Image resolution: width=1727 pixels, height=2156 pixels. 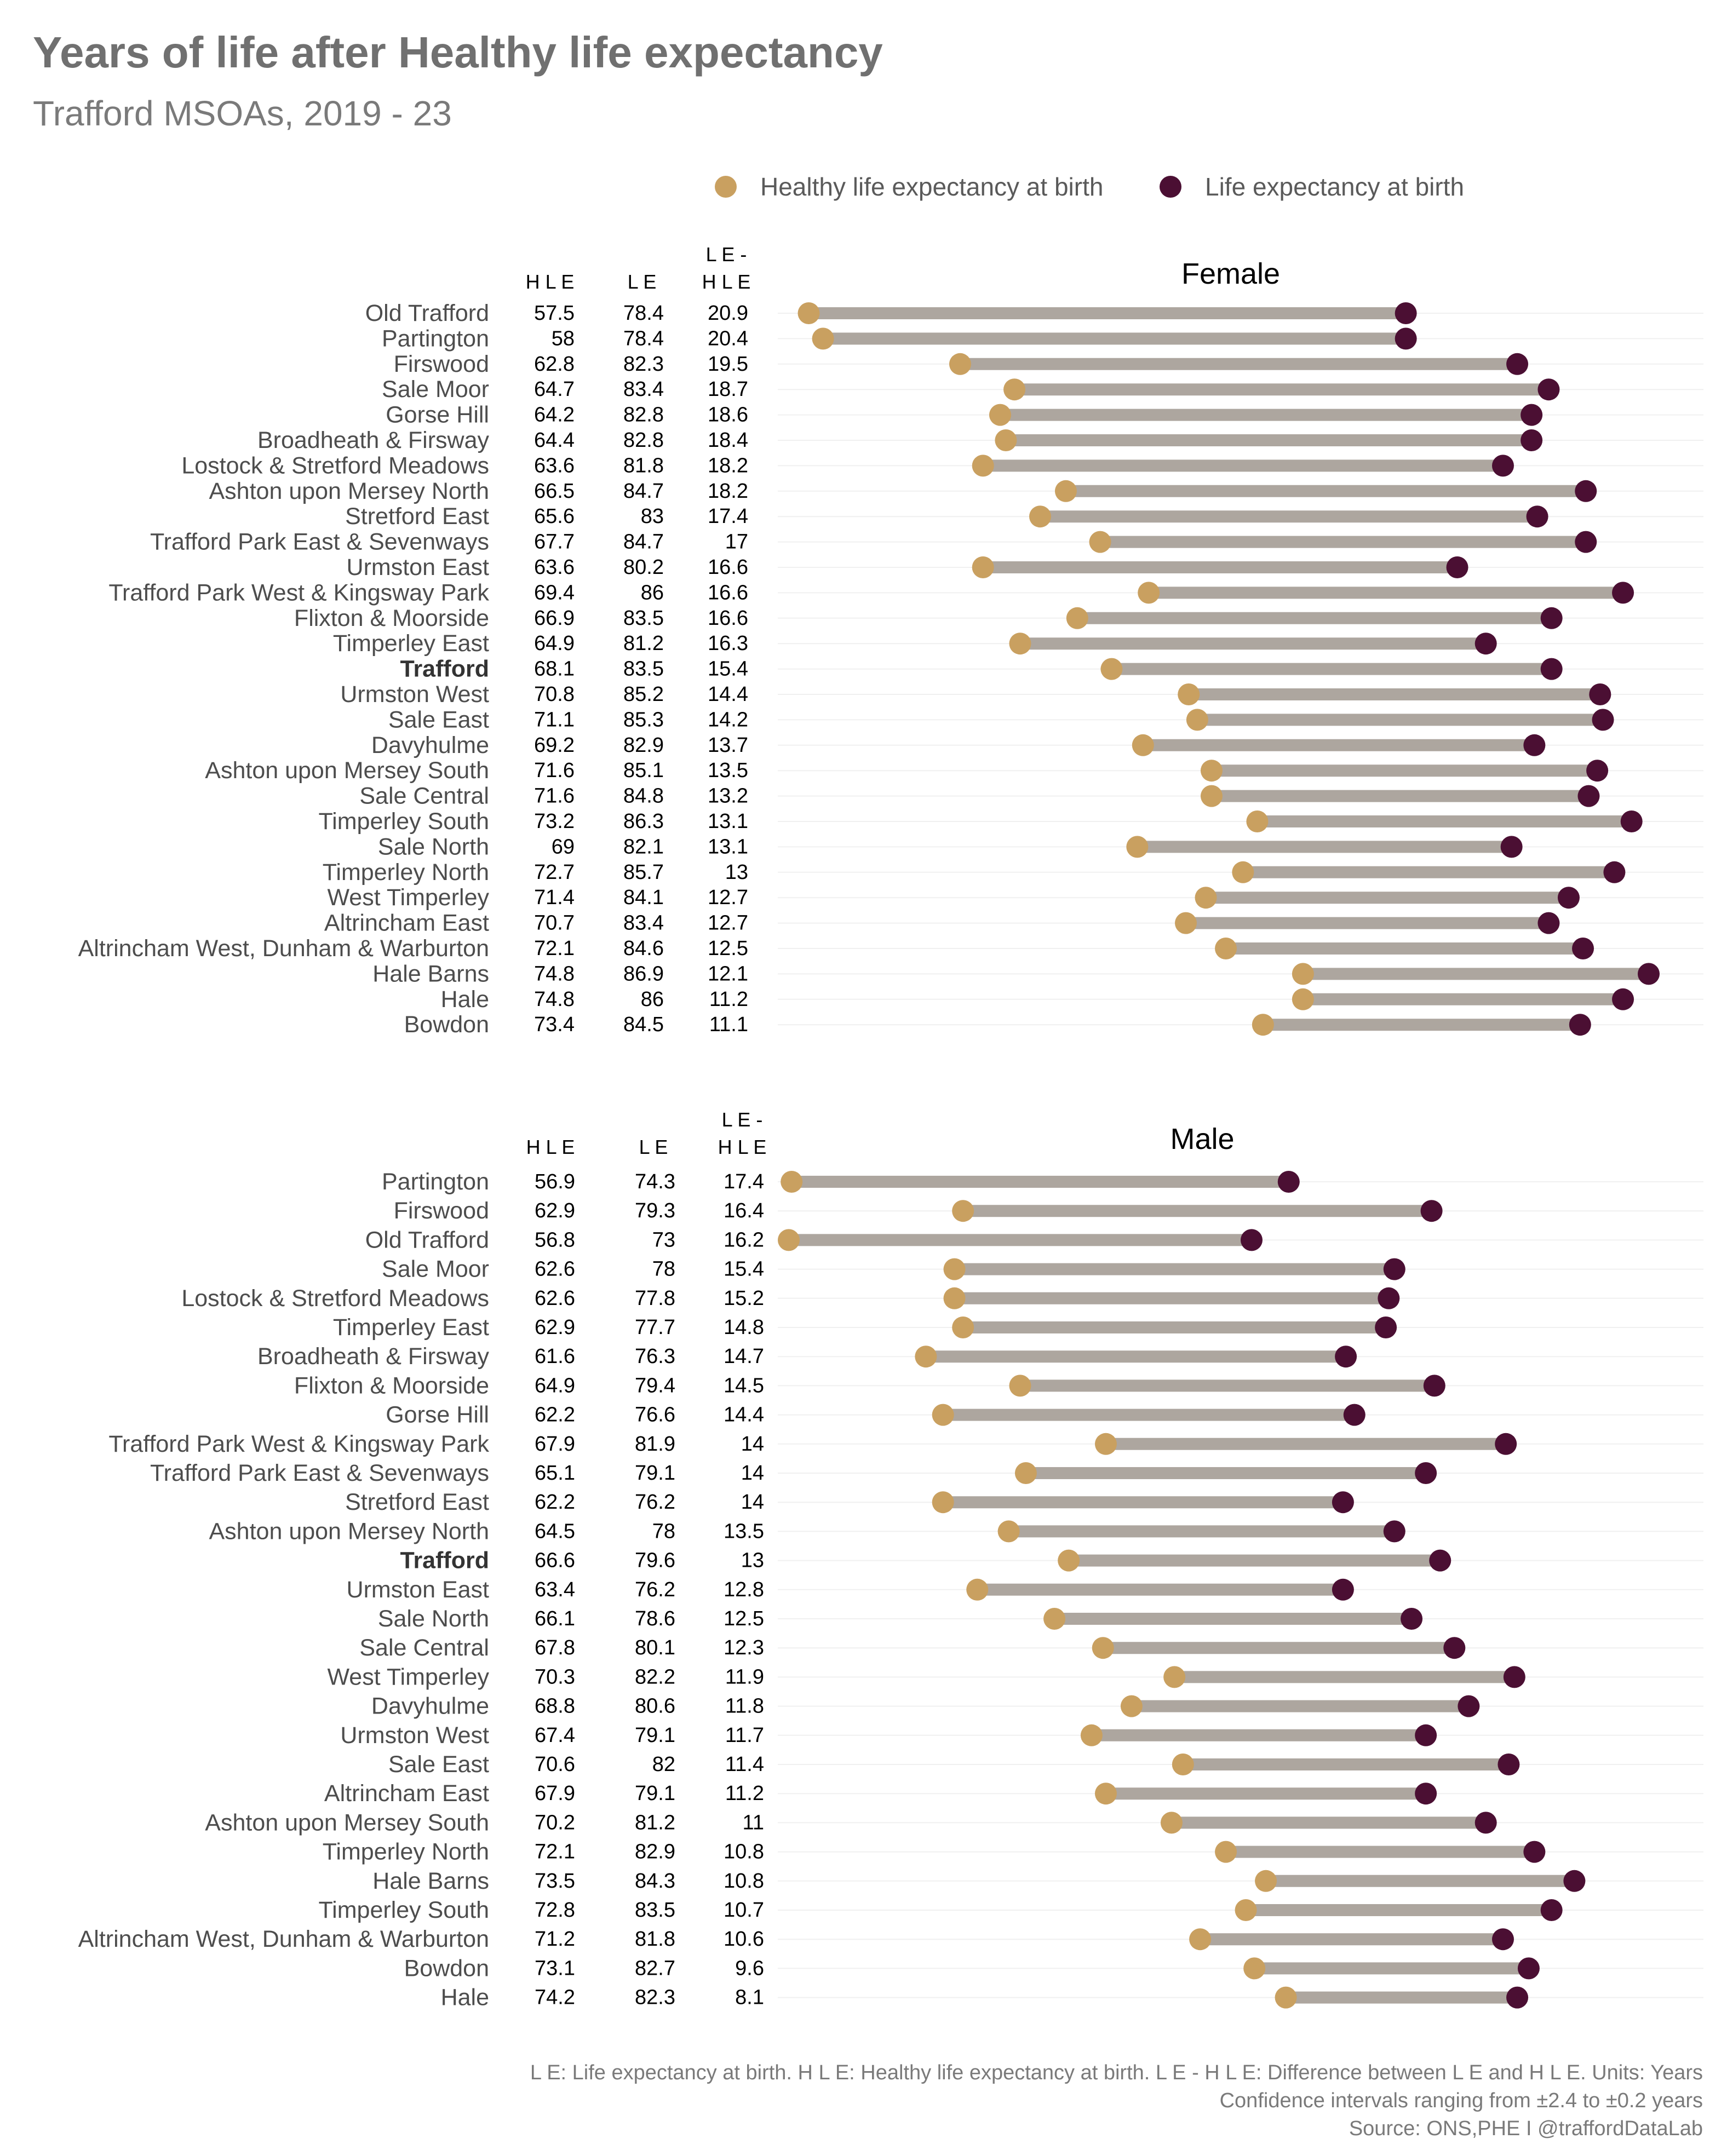 I want to click on hle-value: 62.2, so click(x=555, y=1416).